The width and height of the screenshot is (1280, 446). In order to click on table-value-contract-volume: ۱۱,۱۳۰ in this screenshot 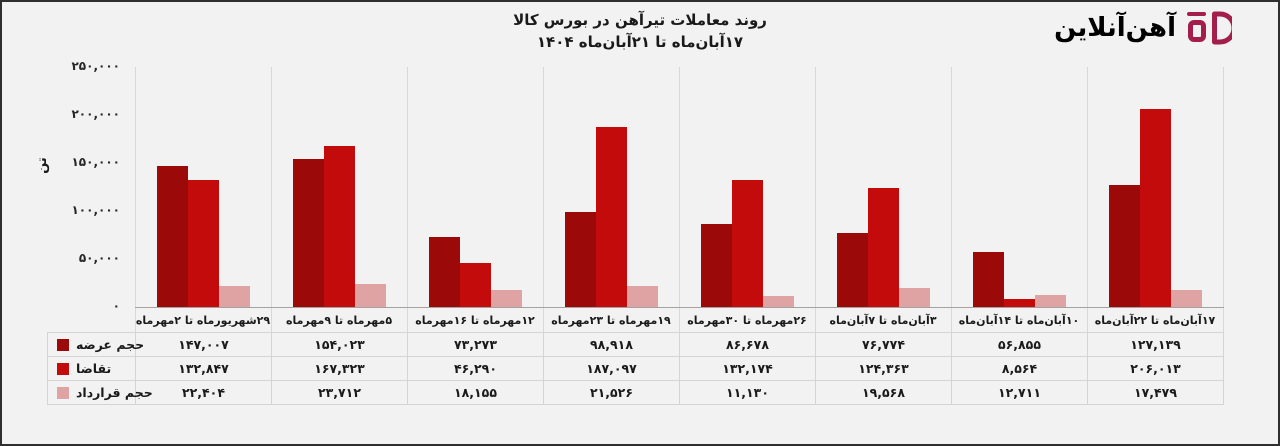, I will do `click(748, 393)`.